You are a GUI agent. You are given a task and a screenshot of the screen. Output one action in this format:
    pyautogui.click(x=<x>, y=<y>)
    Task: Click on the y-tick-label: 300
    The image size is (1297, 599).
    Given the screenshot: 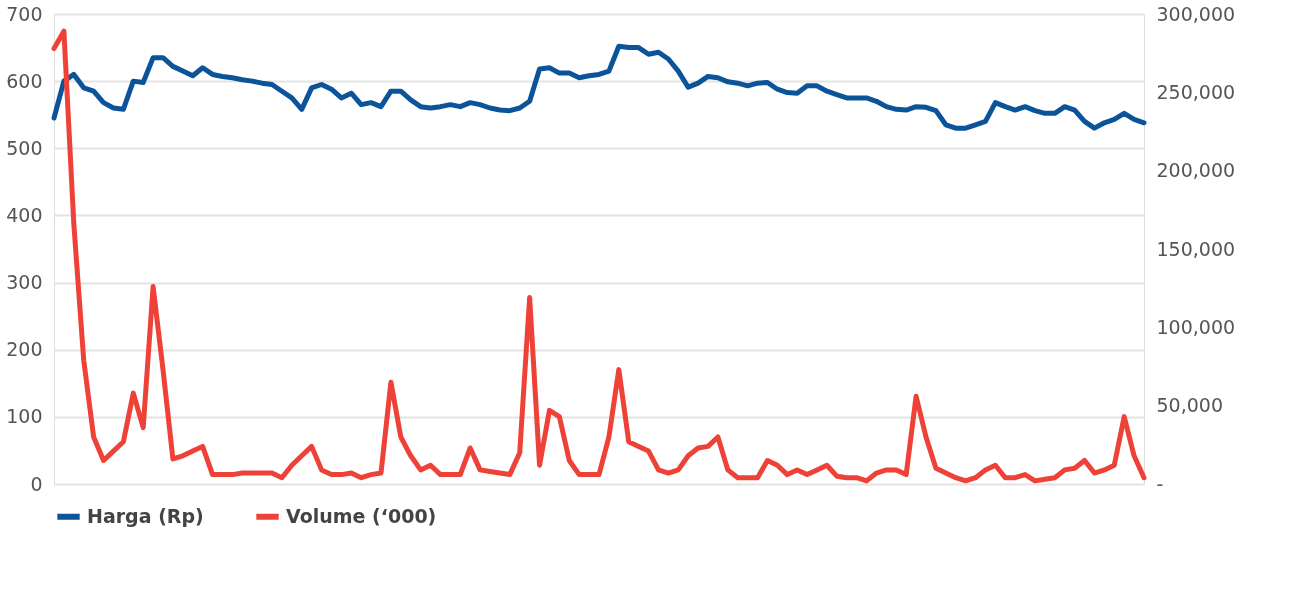 What is the action you would take?
    pyautogui.click(x=24, y=282)
    